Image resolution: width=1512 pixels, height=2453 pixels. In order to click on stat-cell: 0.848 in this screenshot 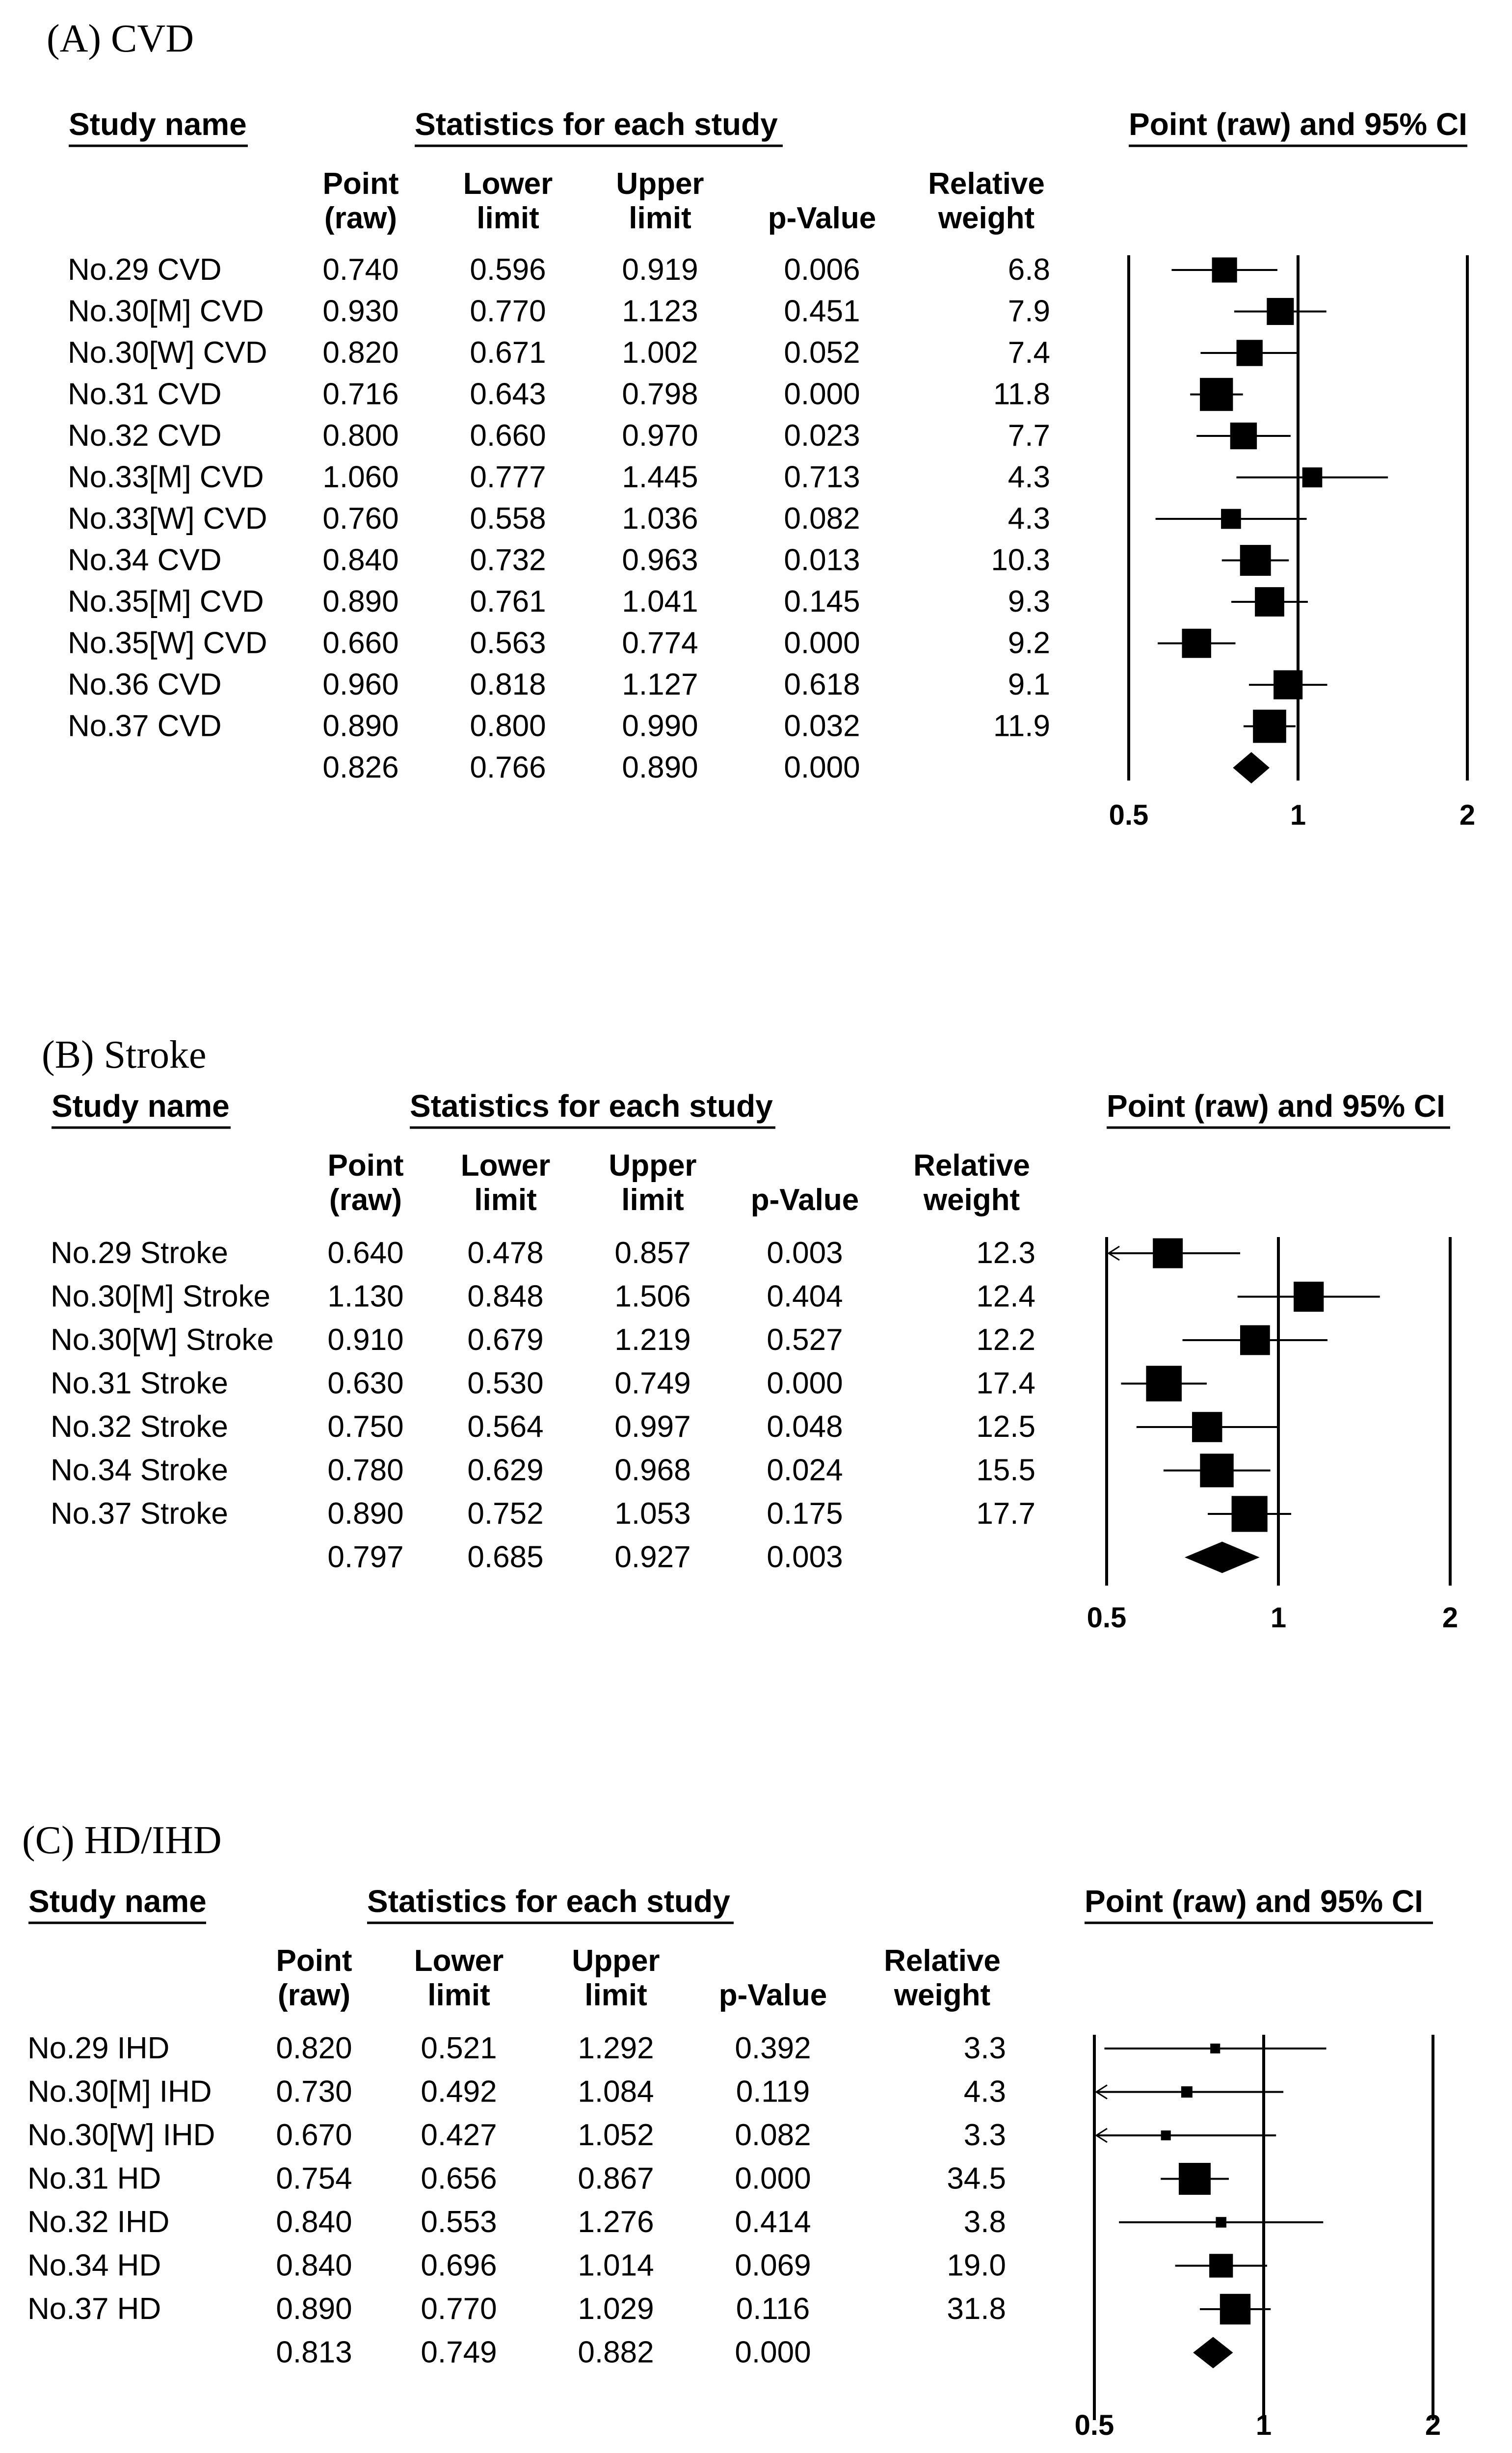, I will do `click(505, 1297)`.